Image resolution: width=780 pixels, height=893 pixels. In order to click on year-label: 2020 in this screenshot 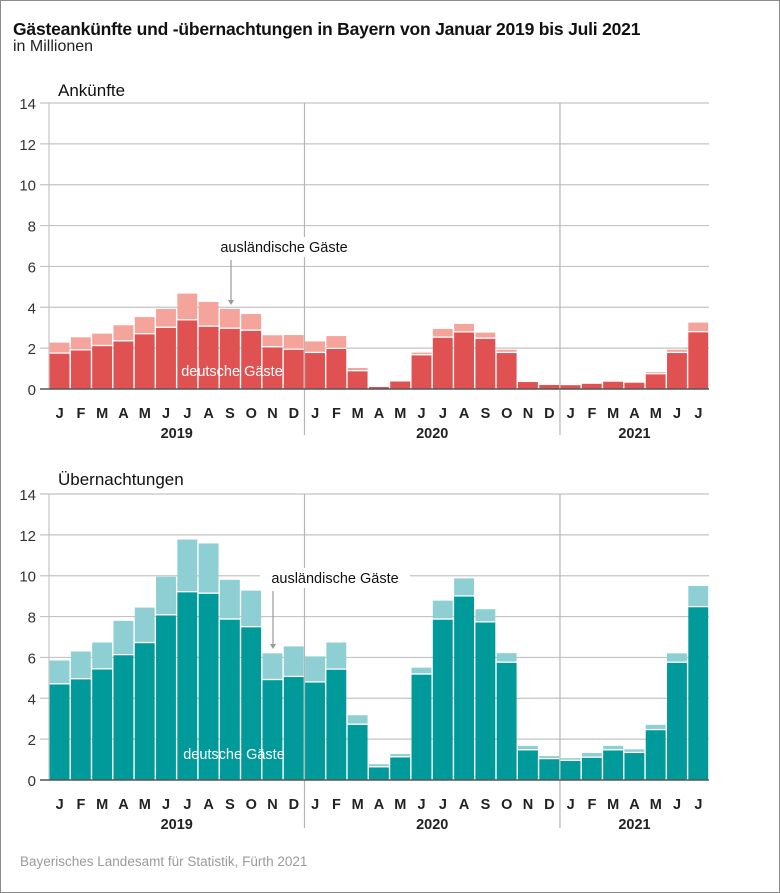, I will do `click(432, 434)`.